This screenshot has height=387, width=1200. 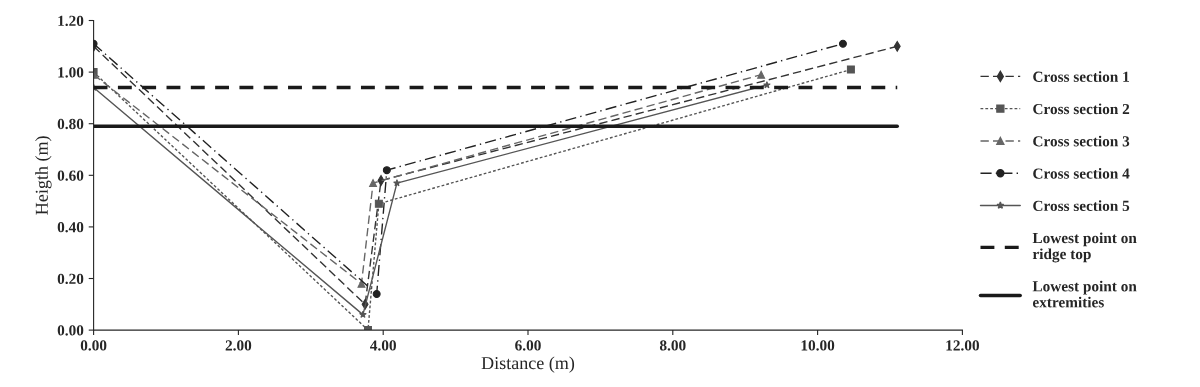 What do you see at coordinates (71, 21) in the screenshot?
I see `y-tick-label: 1.20` at bounding box center [71, 21].